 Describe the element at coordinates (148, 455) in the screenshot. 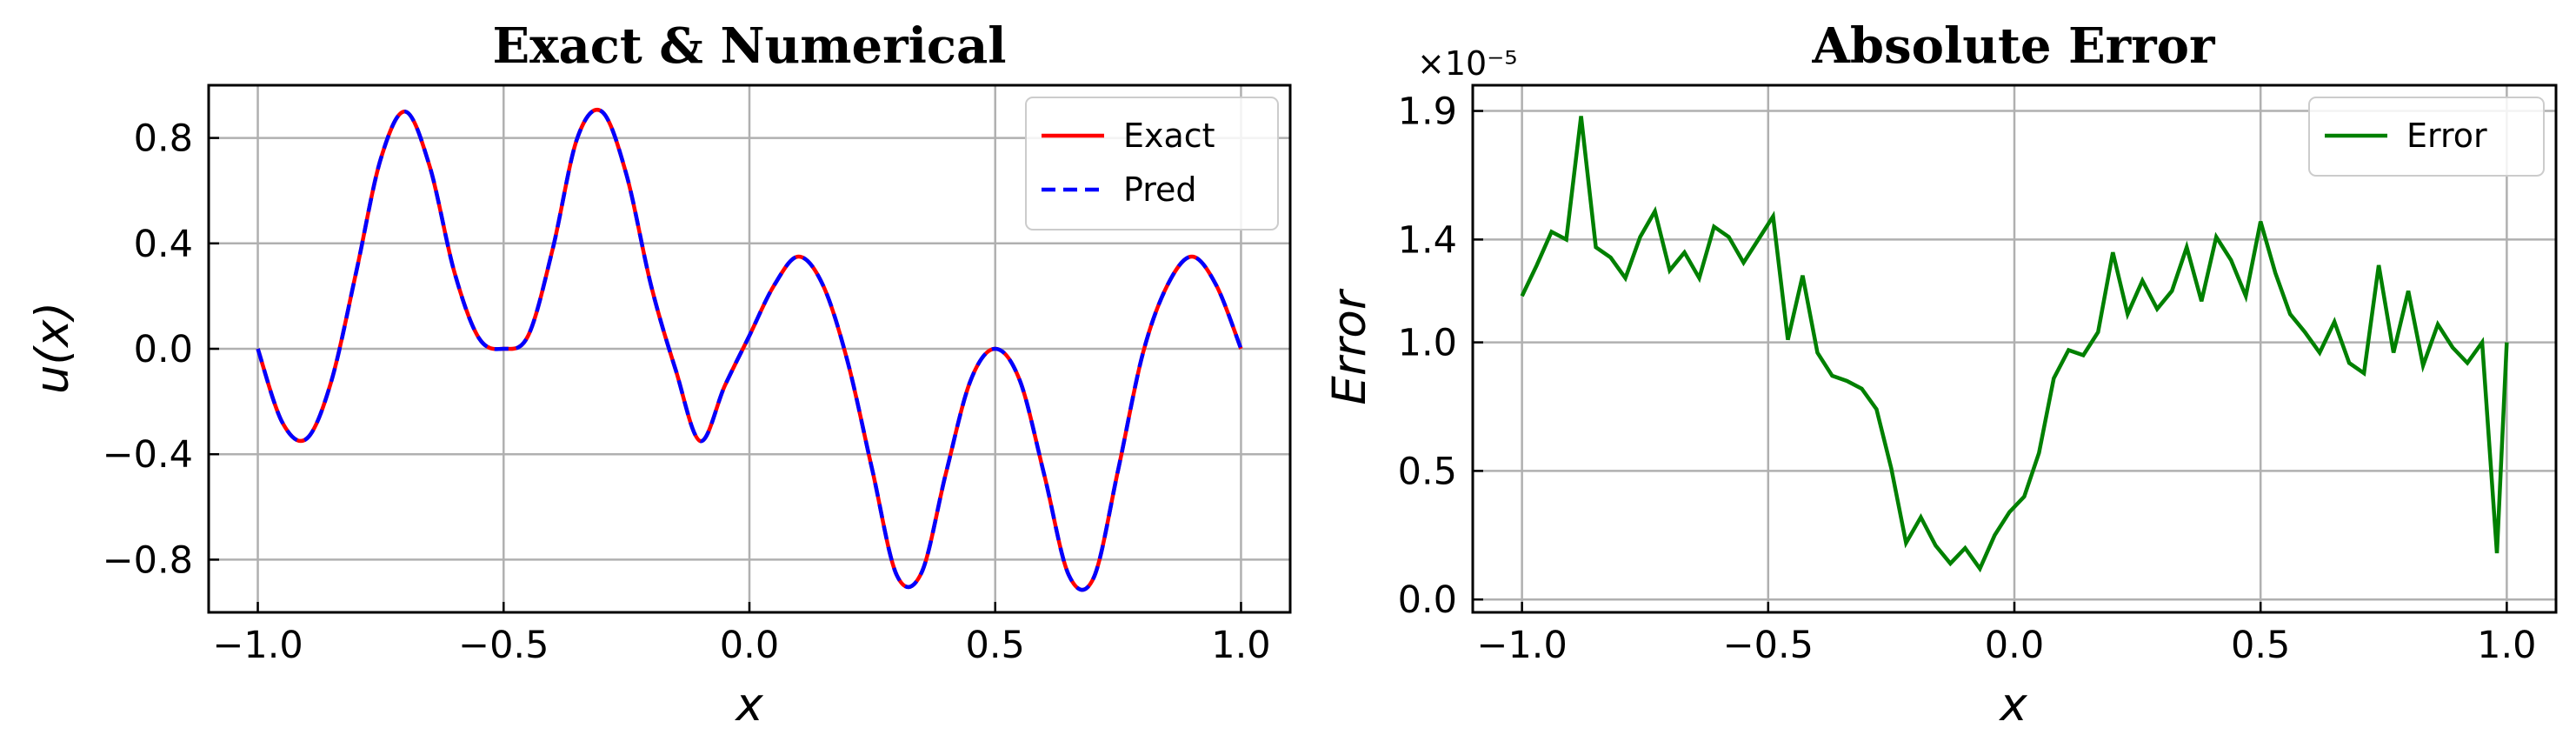

I see `y-tick-label: −0.4` at that location.